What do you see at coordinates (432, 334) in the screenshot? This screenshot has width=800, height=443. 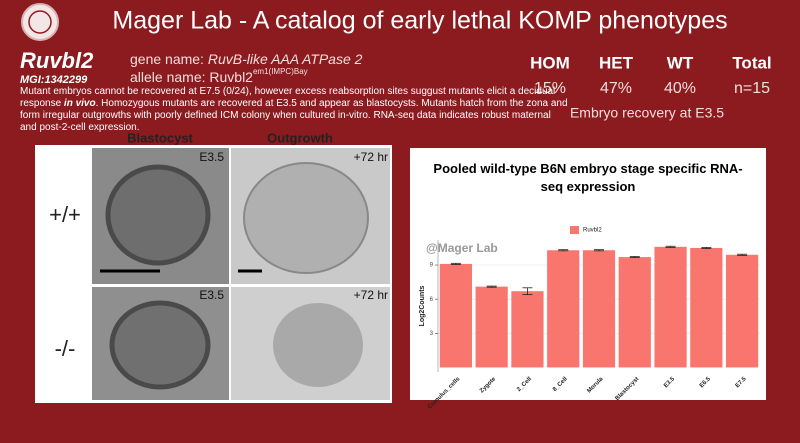 I see `y-tick-label: 3` at bounding box center [432, 334].